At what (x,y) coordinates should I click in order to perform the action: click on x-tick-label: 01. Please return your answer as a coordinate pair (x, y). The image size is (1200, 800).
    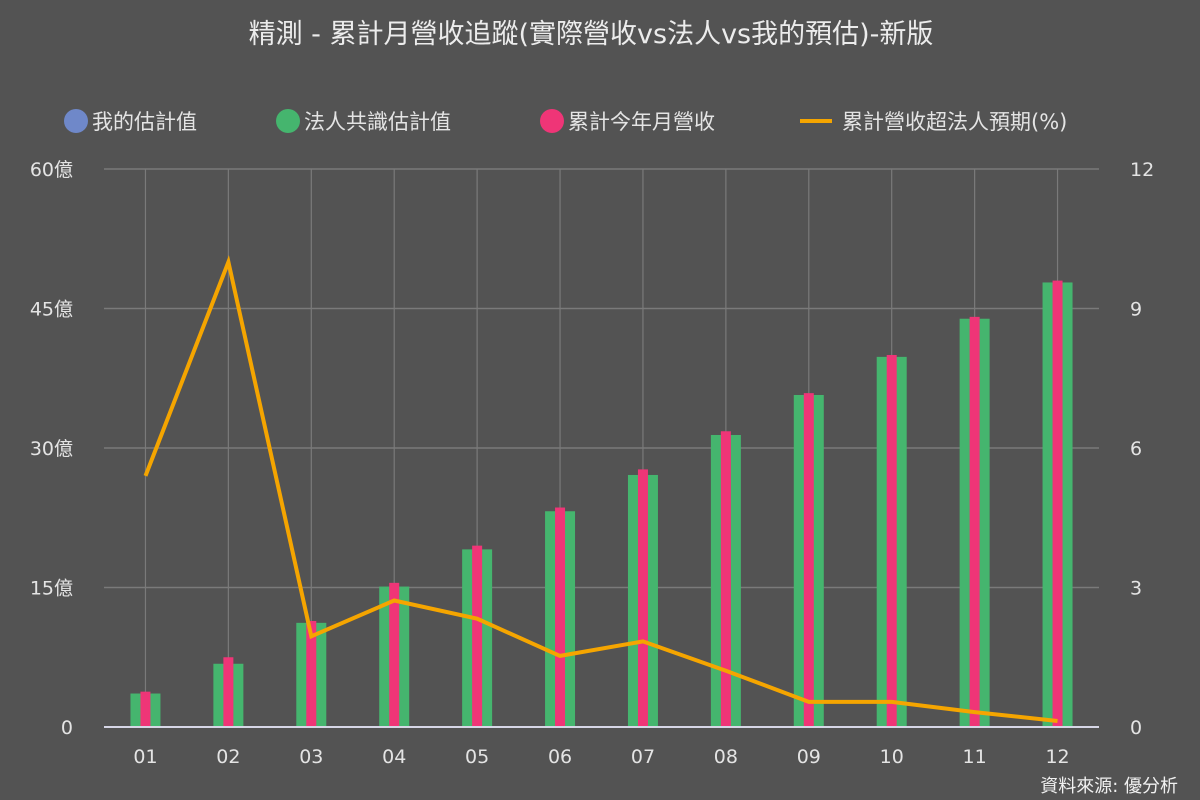
    Looking at the image, I should click on (145, 757).